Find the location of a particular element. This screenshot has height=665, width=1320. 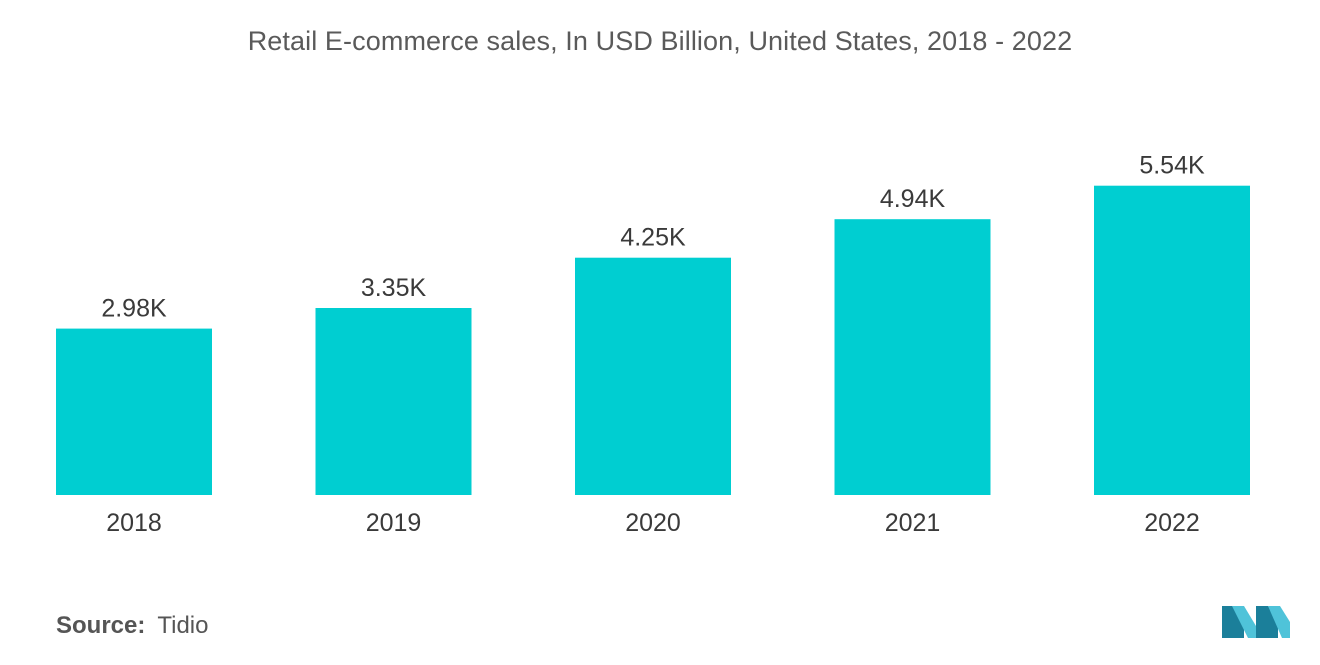

data-label-2019: 3.35K is located at coordinates (394, 288).